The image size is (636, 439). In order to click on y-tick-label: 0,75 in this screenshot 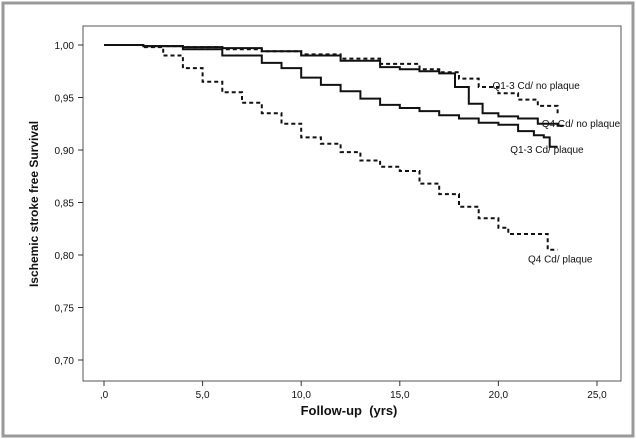, I will do `click(65, 309)`.